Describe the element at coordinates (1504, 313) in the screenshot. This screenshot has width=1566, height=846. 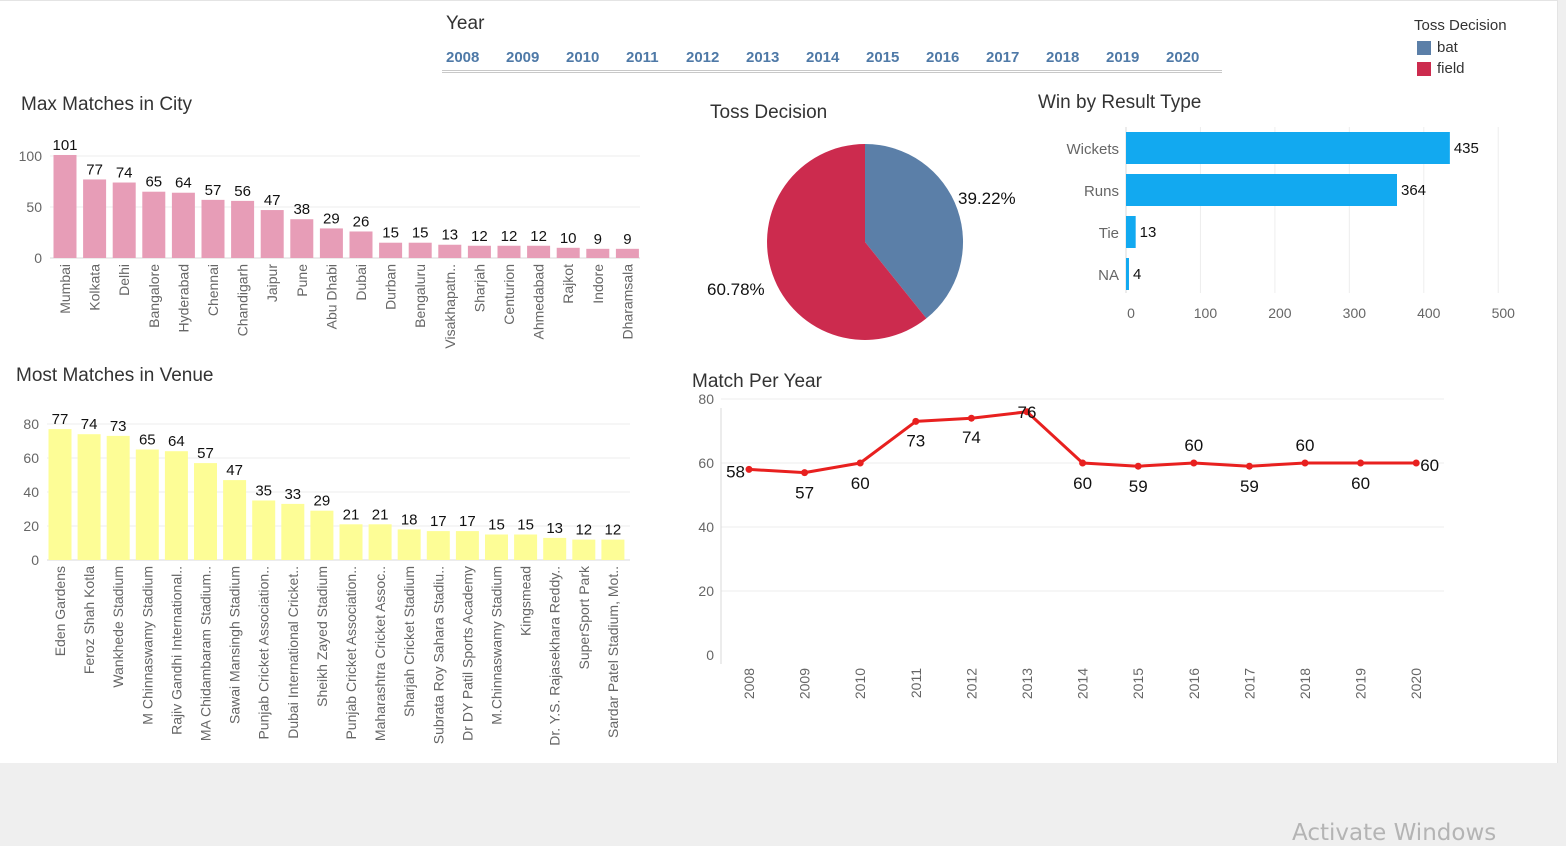
I see `x-tick-label: 500` at that location.